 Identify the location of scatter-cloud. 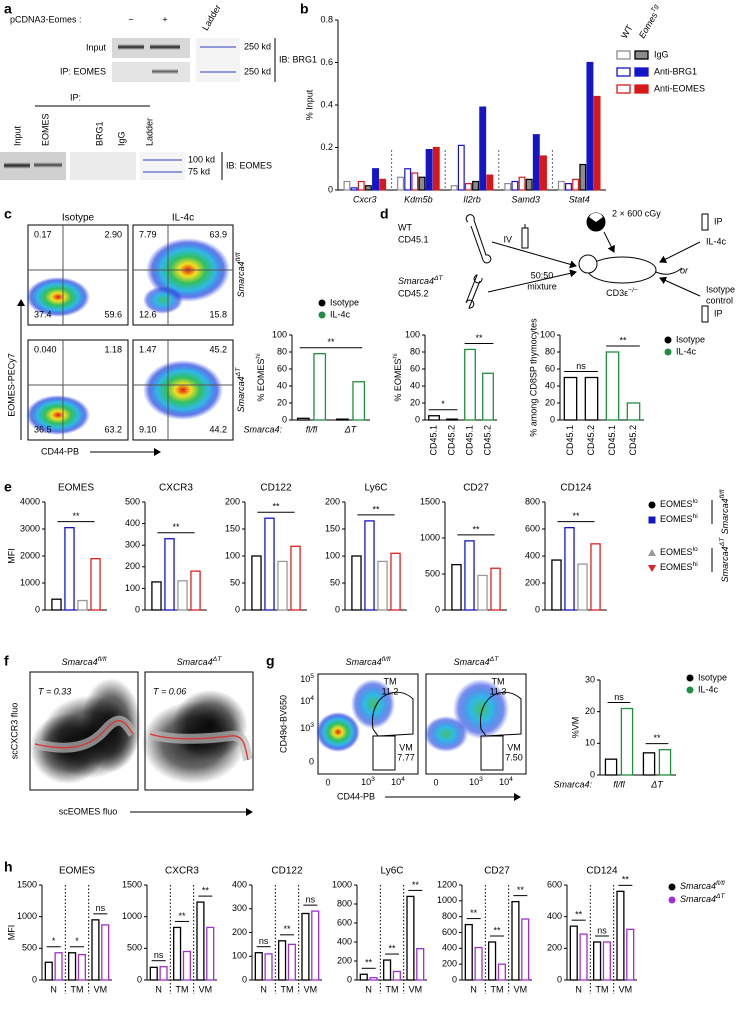
(210, 725).